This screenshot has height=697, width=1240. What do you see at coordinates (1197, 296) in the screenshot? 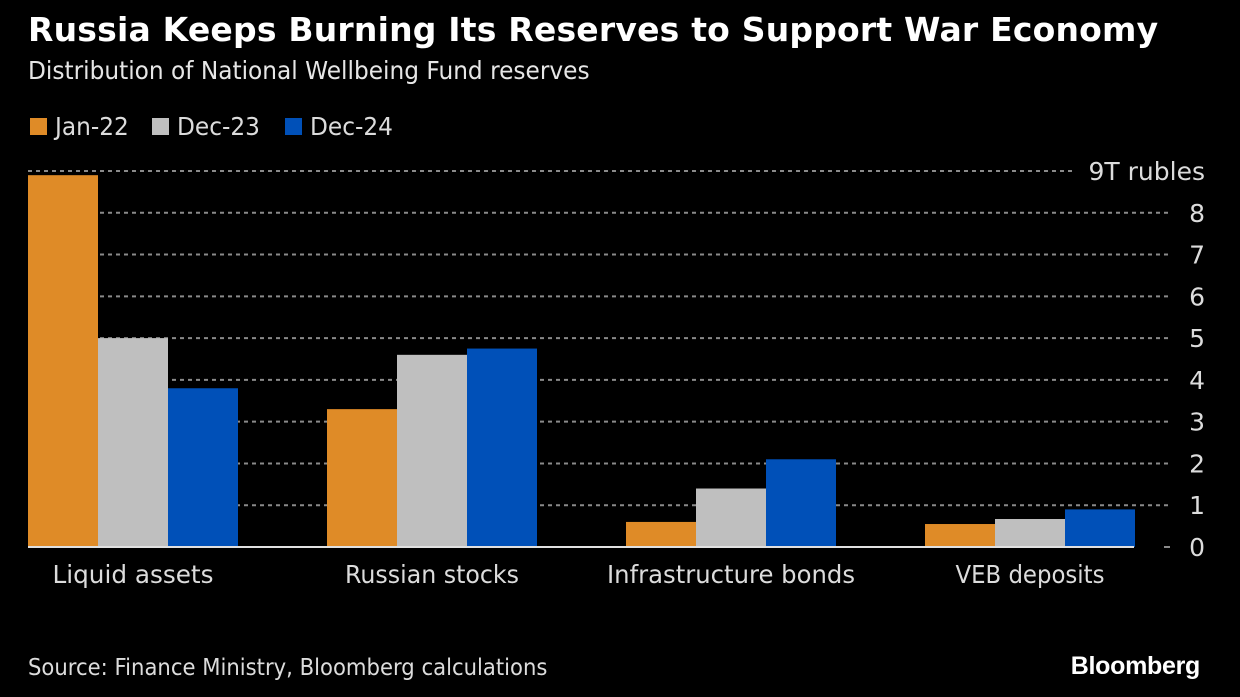
I see `y-tick-label: 6` at bounding box center [1197, 296].